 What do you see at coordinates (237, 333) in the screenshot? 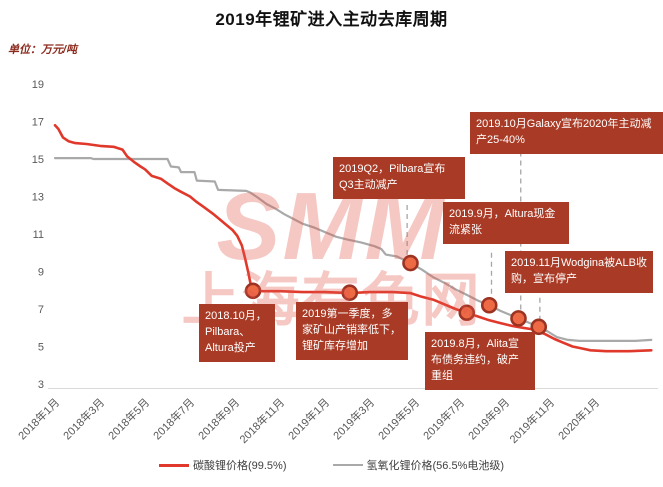
I see `annotation-pilbara-2018: 2018.10月，Pilbara、Altura投产` at bounding box center [237, 333].